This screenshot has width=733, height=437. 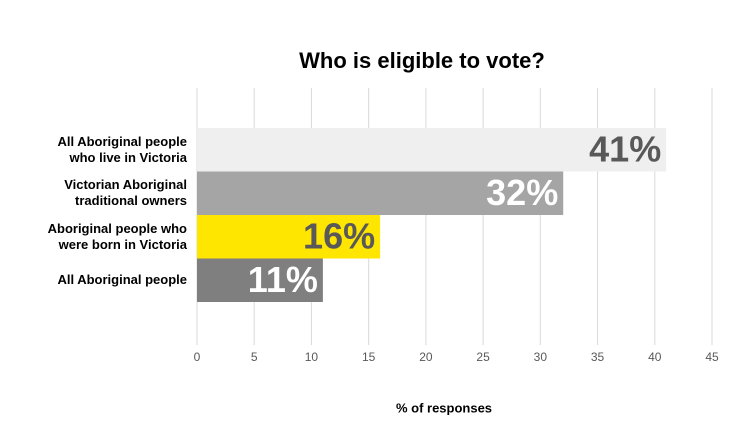 I want to click on y-tick-label: All Aboriginal people, so click(x=122, y=280).